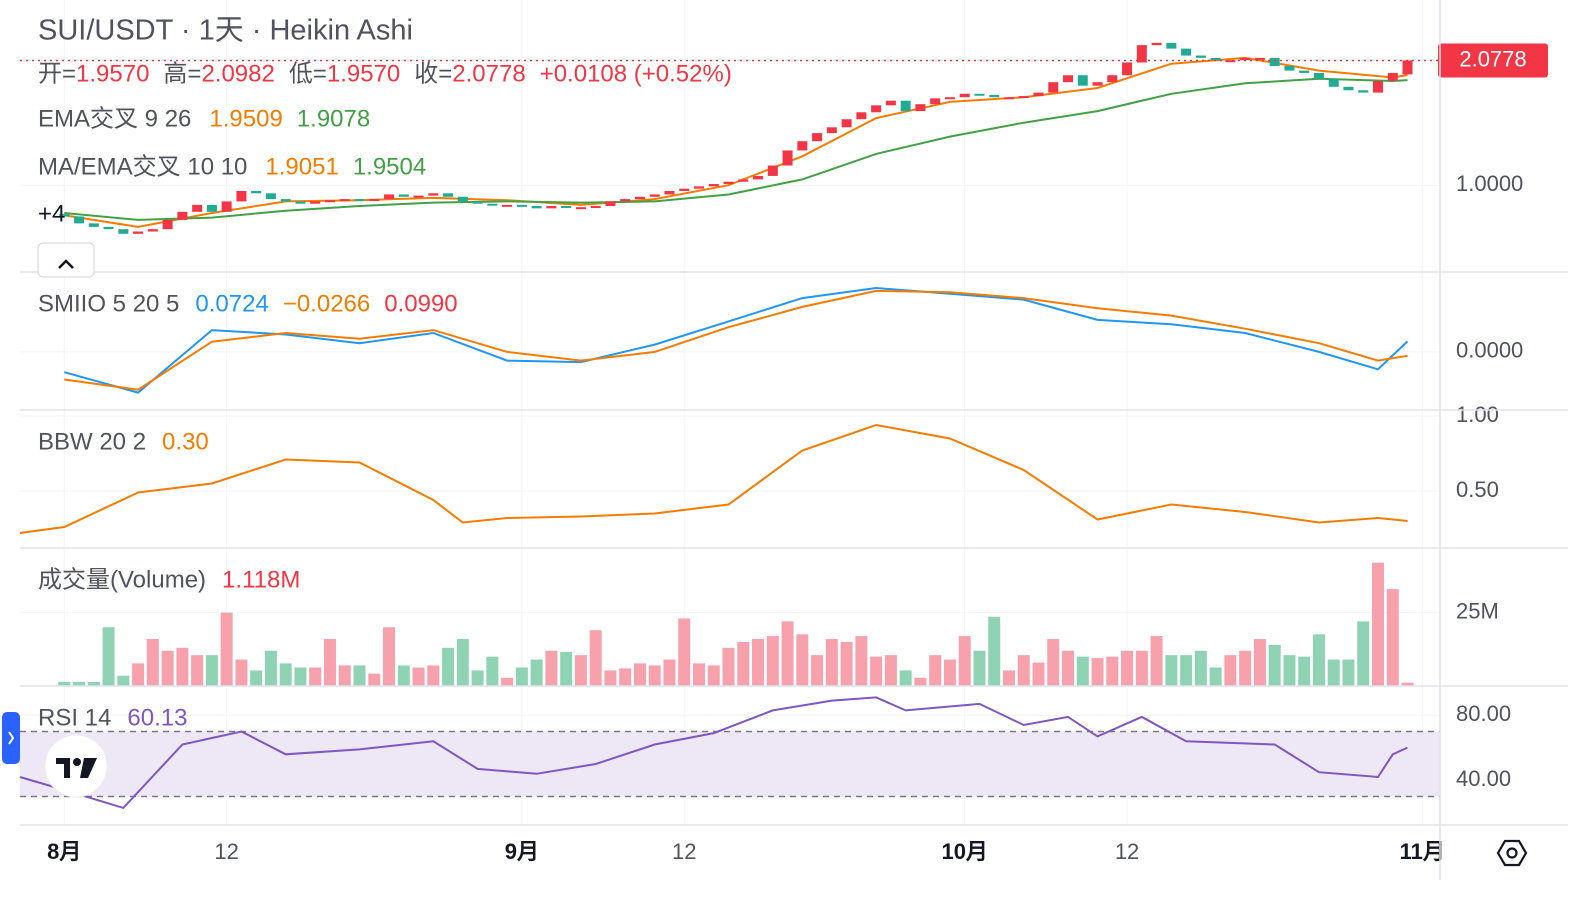 Image resolution: width=1580 pixels, height=900 pixels. Describe the element at coordinates (1483, 778) in the screenshot. I see `y-tick-label: 40.00` at that location.